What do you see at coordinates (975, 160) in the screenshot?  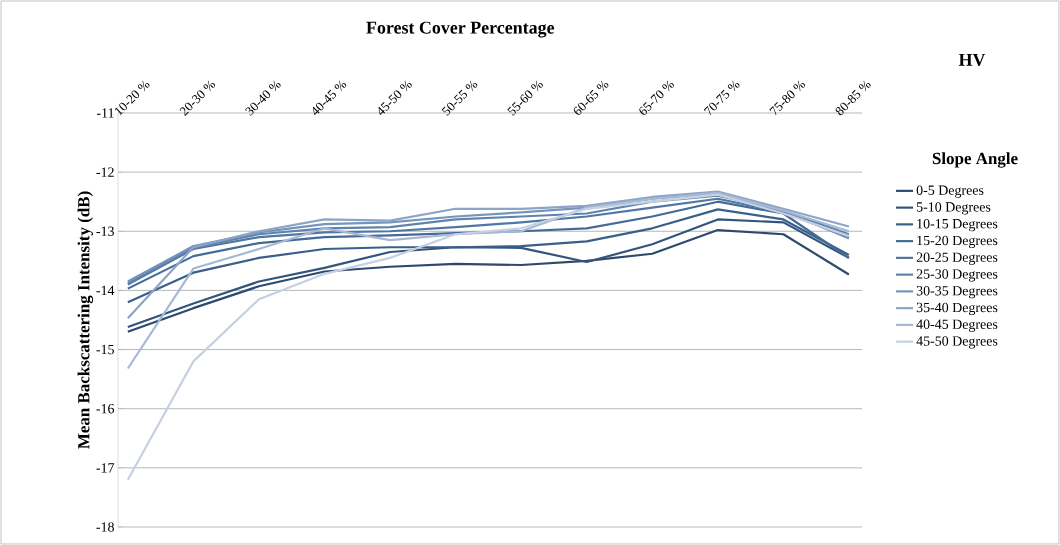 I see `legend-title: Slope Angle` at bounding box center [975, 160].